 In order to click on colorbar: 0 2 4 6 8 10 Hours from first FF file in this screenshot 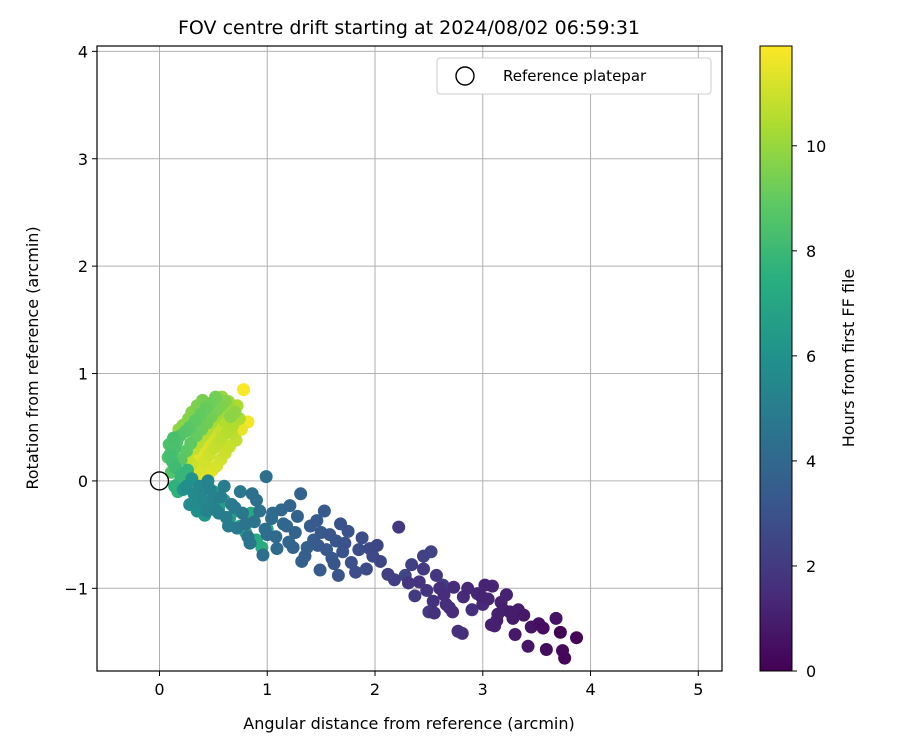, I will do `click(808, 363)`.